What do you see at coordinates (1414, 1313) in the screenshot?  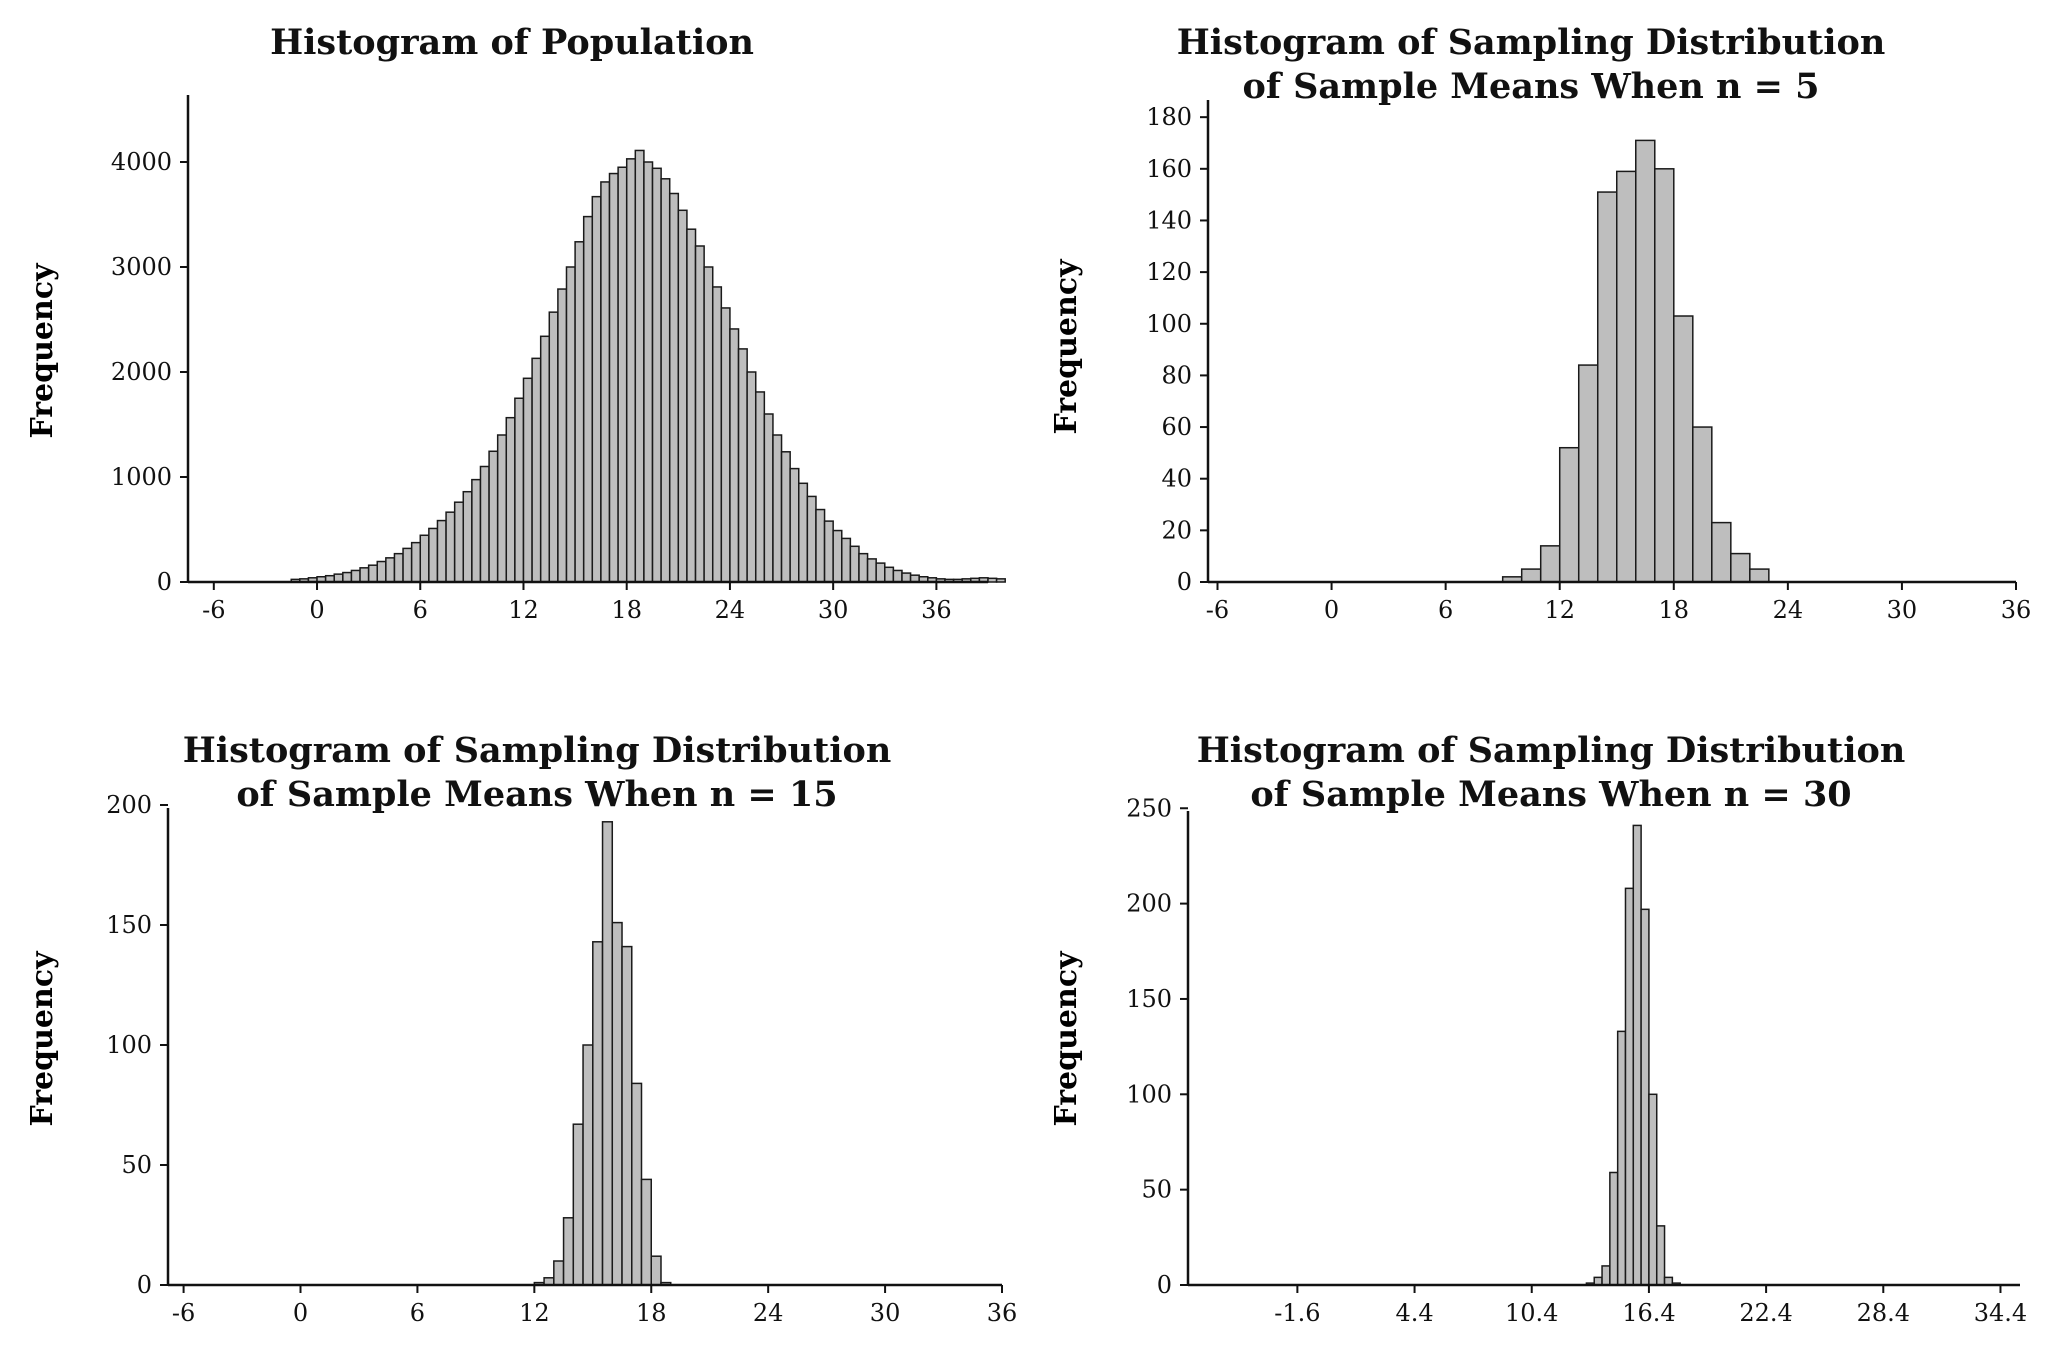 I see `x-tick-label: 4.4` at bounding box center [1414, 1313].